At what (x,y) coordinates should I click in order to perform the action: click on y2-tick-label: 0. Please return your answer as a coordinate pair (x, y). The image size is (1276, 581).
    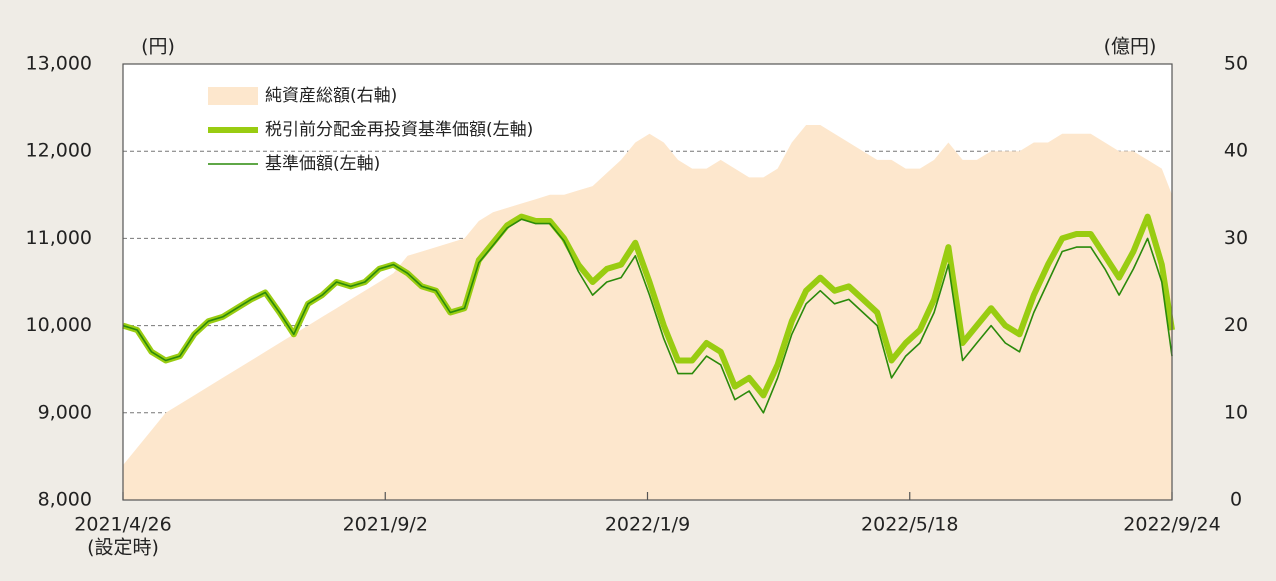
    Looking at the image, I should click on (1236, 500).